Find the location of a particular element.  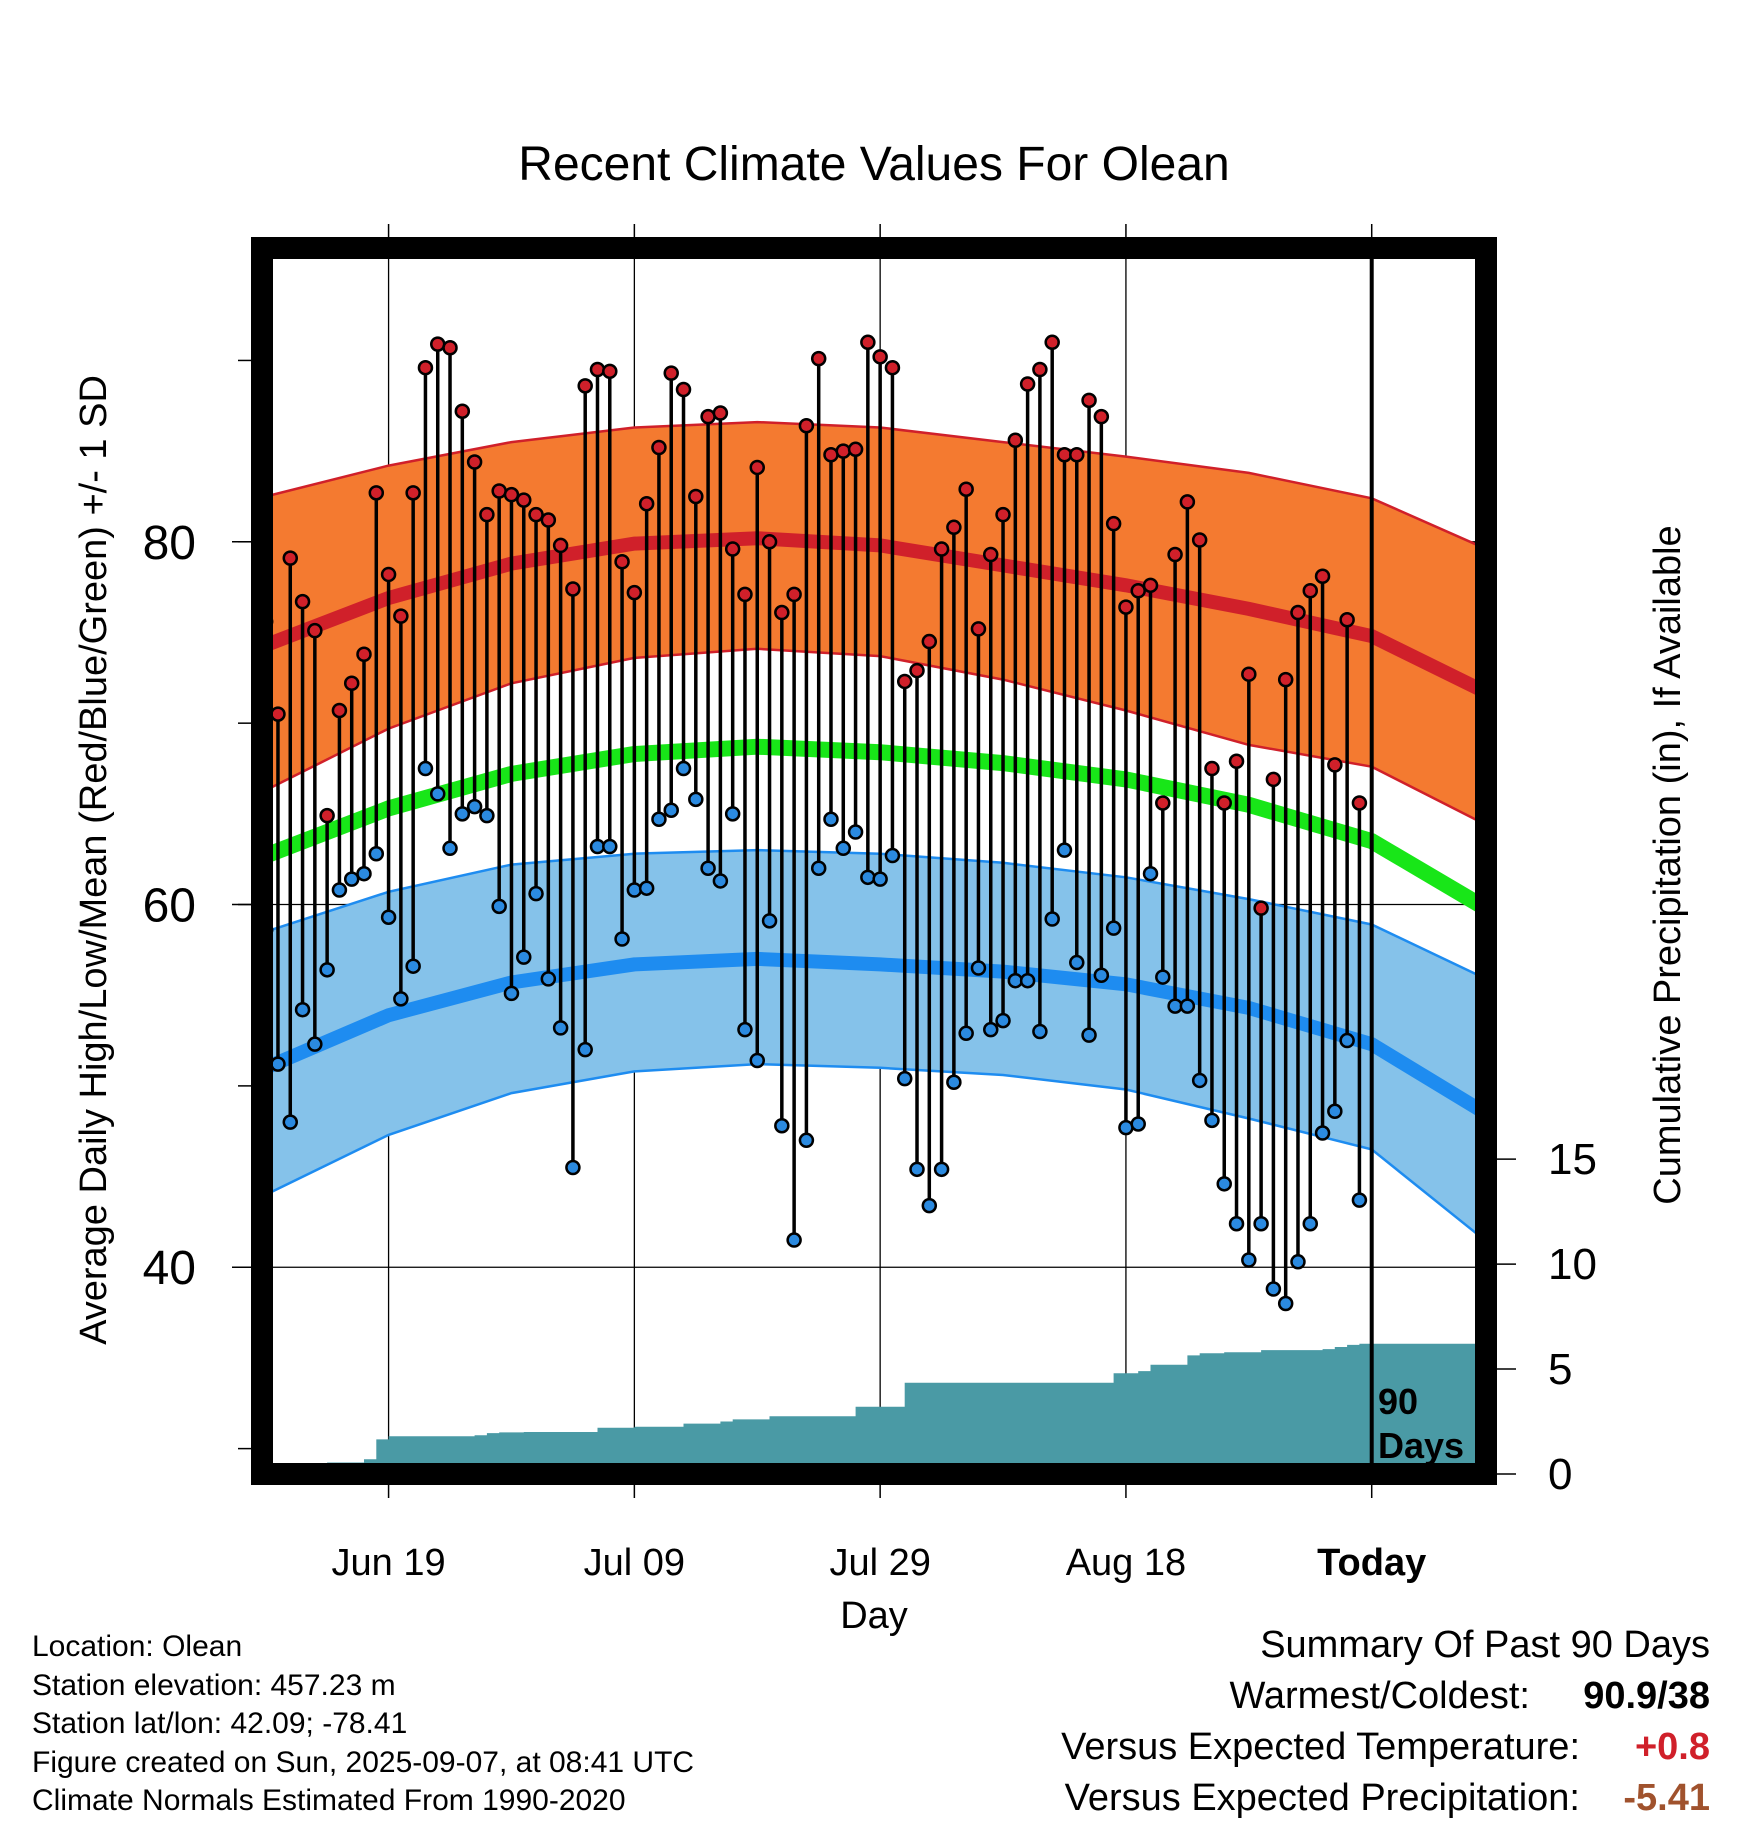

temperature-anomaly-value: +0.8 is located at coordinates (1672, 1747).